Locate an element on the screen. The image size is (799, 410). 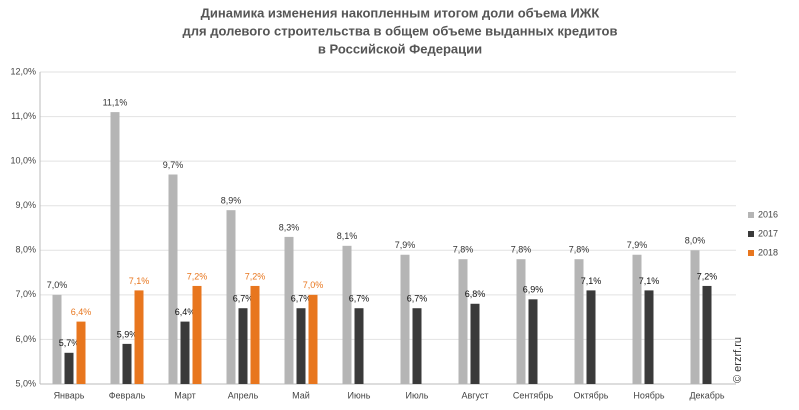
x-tick-label: Февраль is located at coordinates (127, 395).